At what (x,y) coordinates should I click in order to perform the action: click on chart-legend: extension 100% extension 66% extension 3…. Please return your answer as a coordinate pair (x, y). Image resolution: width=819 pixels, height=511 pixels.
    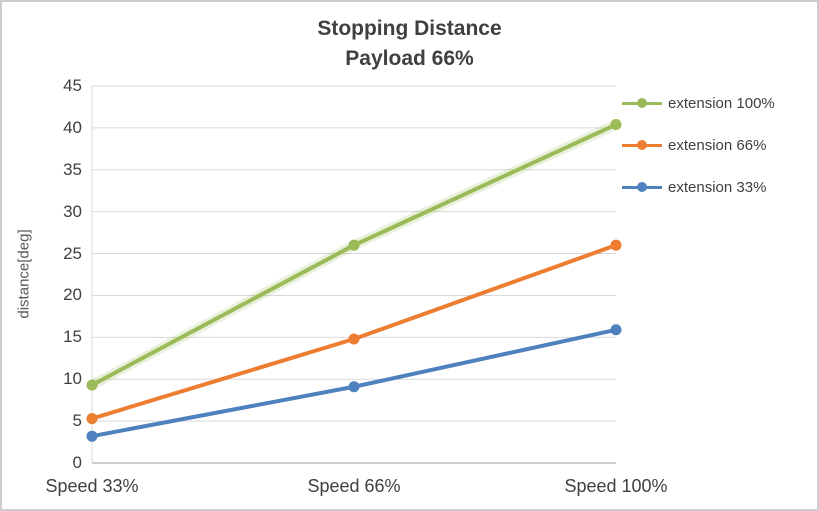
    Looking at the image, I should click on (698, 145).